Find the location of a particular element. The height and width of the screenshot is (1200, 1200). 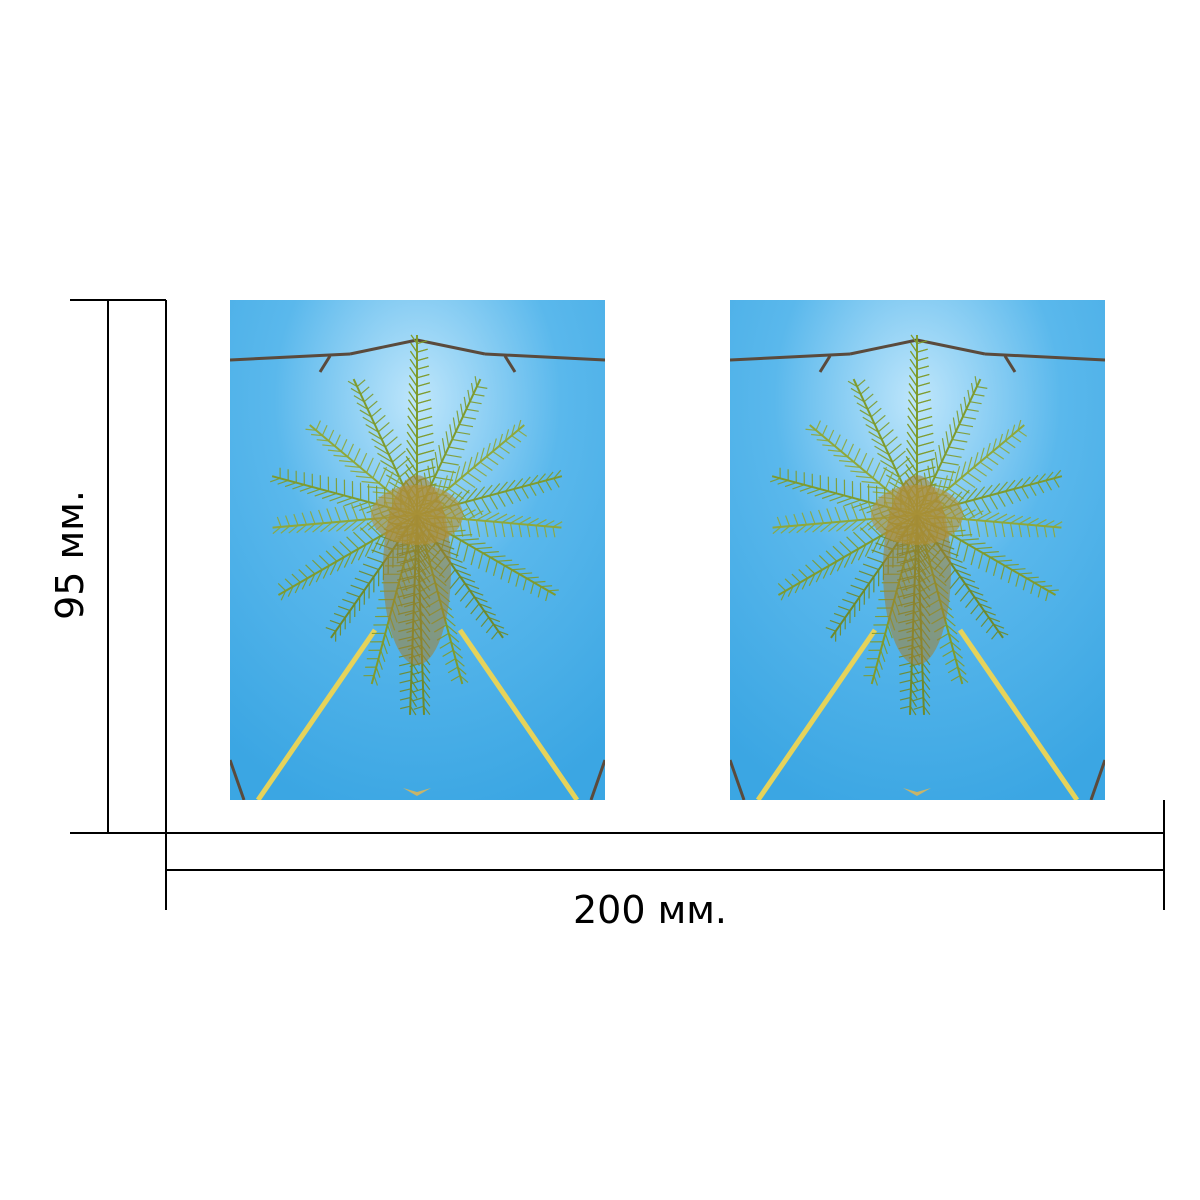

right-photo-panel is located at coordinates (917, 550).